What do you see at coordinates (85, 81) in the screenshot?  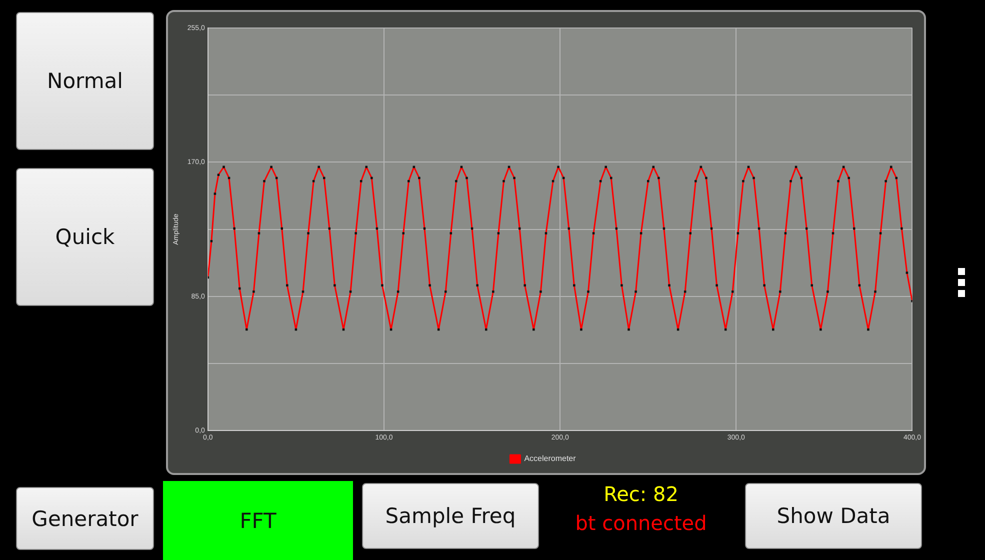 I see `text: Normal` at bounding box center [85, 81].